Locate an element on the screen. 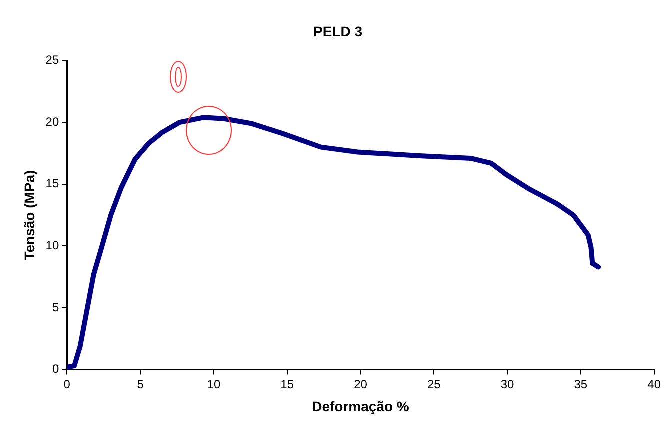 The width and height of the screenshot is (664, 426). x-tick-label: 5 is located at coordinates (140, 384).